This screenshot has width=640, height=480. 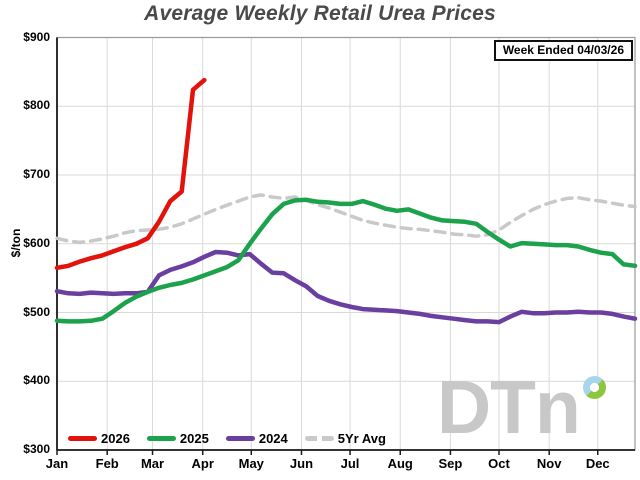 I want to click on dtn-logo-text: DTn, so click(x=509, y=407).